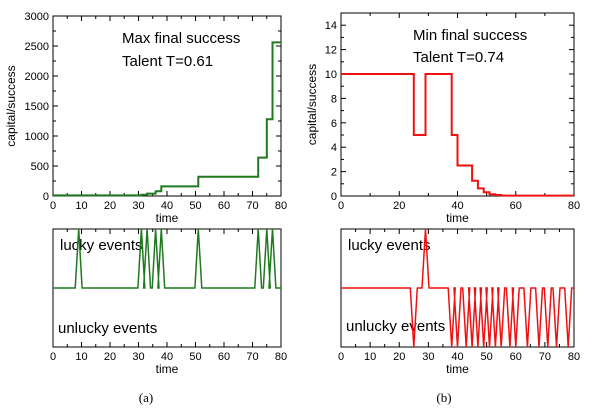 This screenshot has width=600, height=413. I want to click on y-tick-label: 2500, so click(37, 47).